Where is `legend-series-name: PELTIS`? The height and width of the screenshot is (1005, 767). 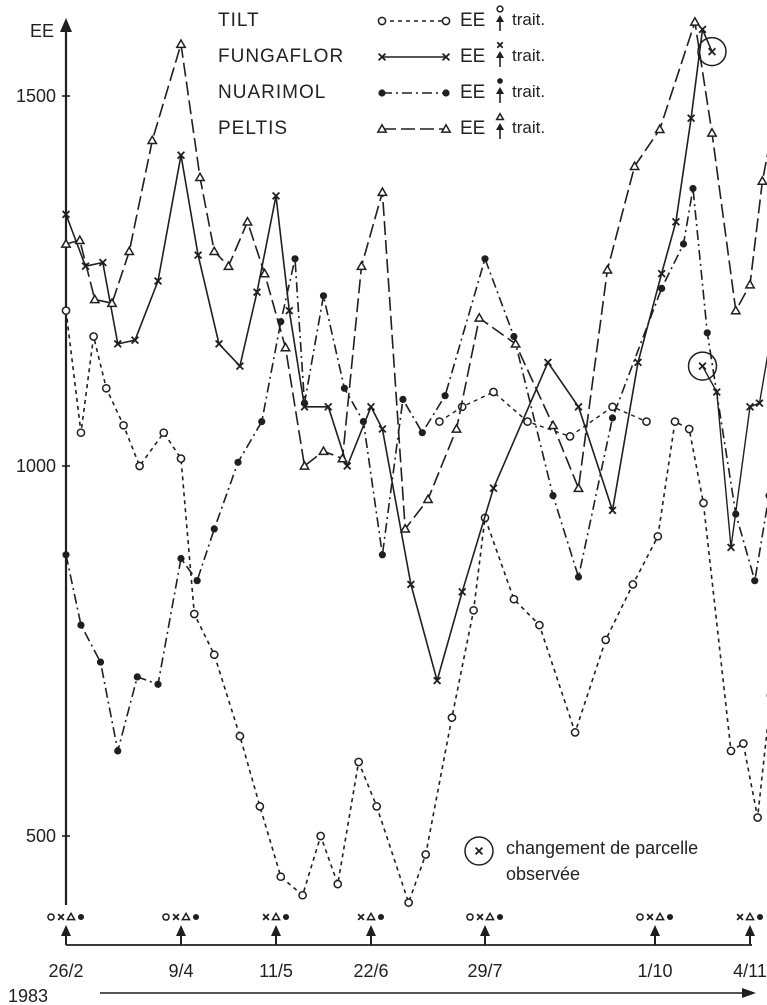 legend-series-name: PELTIS is located at coordinates (253, 128).